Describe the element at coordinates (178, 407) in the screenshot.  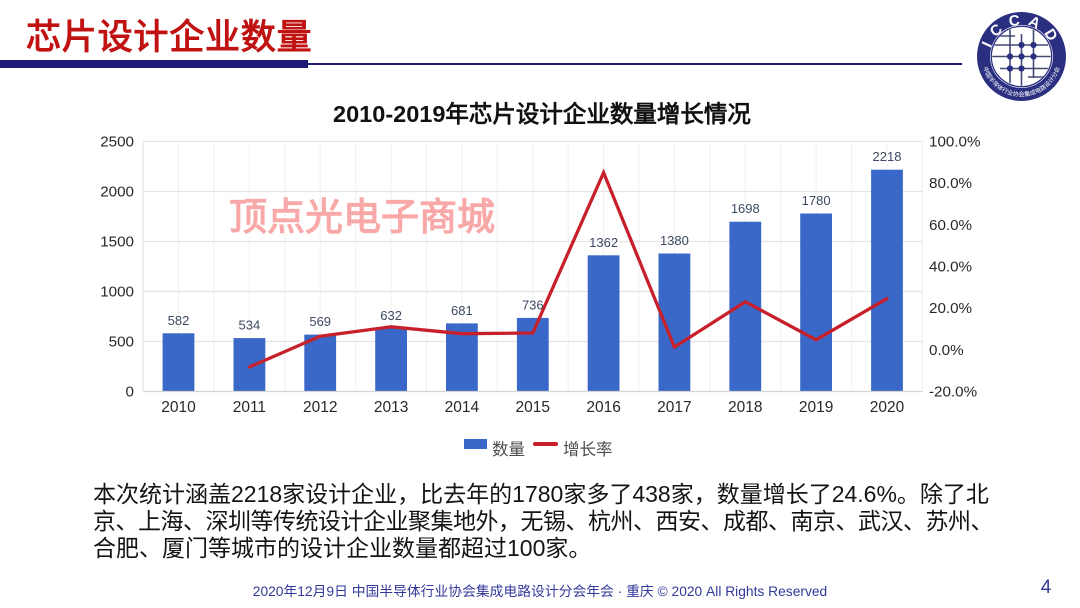
I see `svg-text: 2010` at that location.